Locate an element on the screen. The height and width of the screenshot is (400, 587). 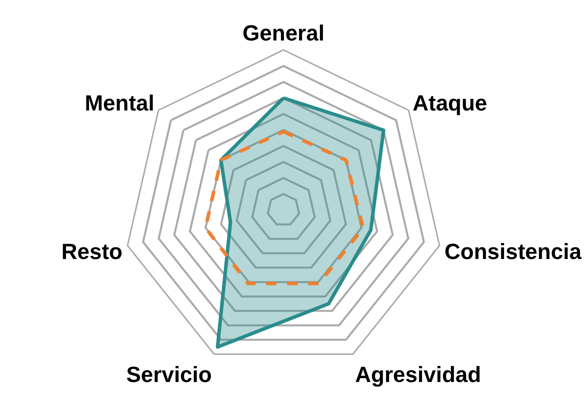
spoke-label: Mental is located at coordinates (119, 103).